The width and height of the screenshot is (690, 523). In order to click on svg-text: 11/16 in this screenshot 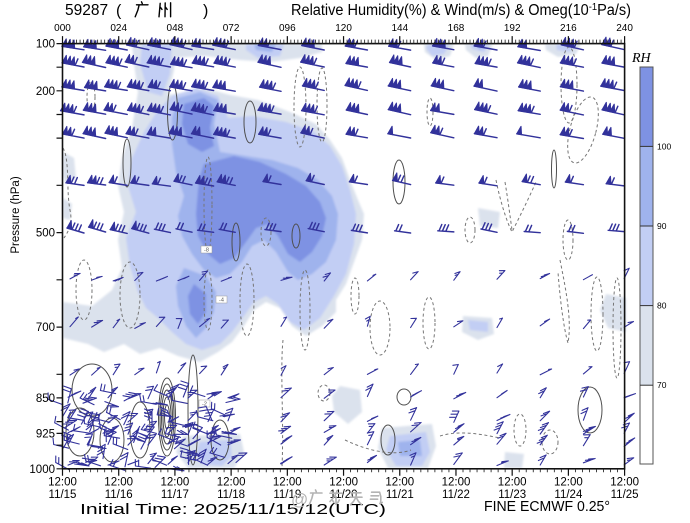, I will do `click(119, 495)`.